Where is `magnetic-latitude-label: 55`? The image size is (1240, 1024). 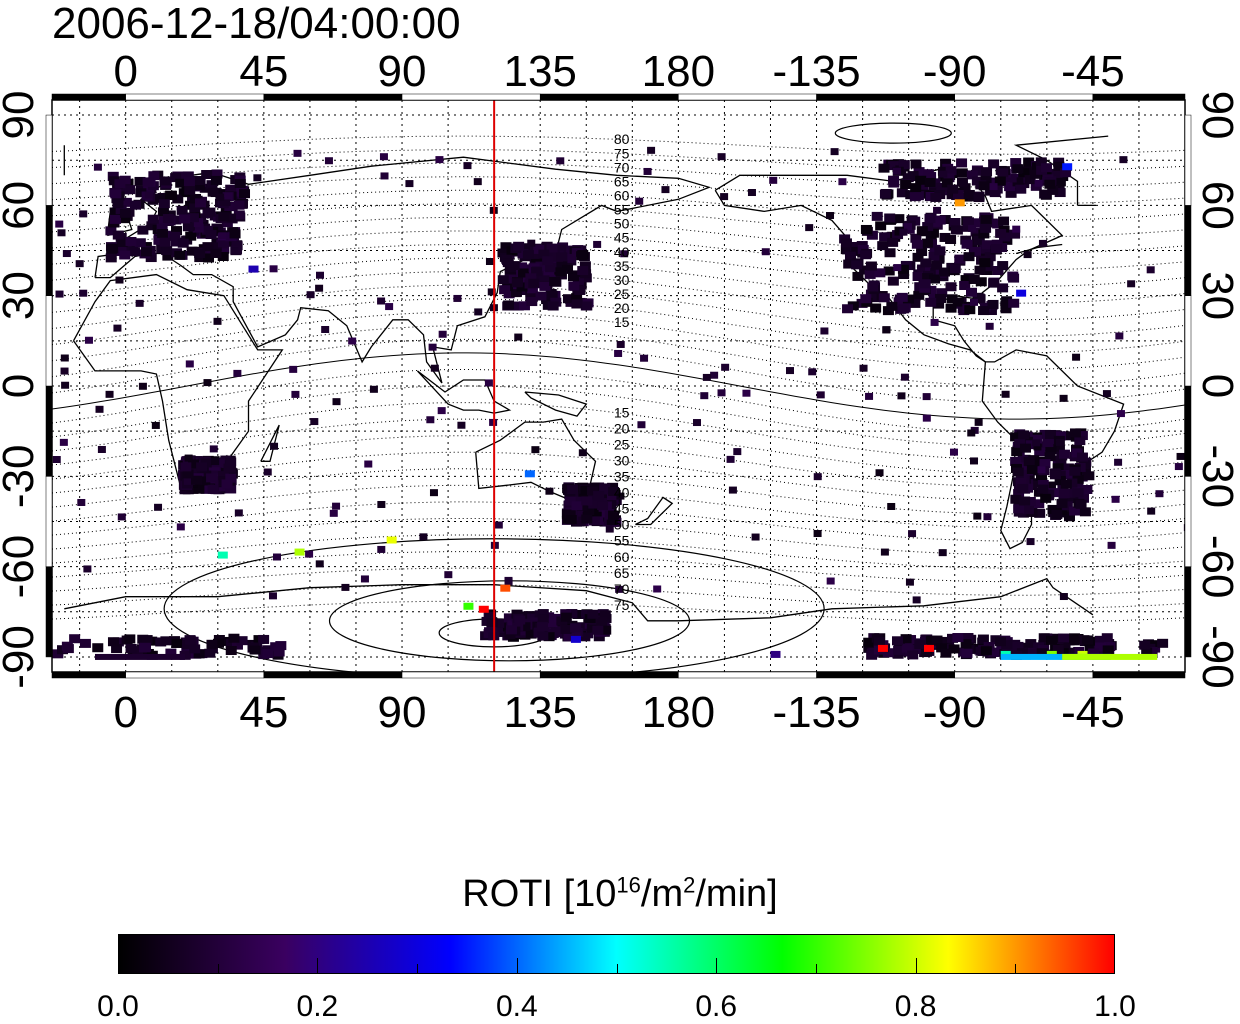
magnetic-latitude-label: 55 is located at coordinates (622, 541).